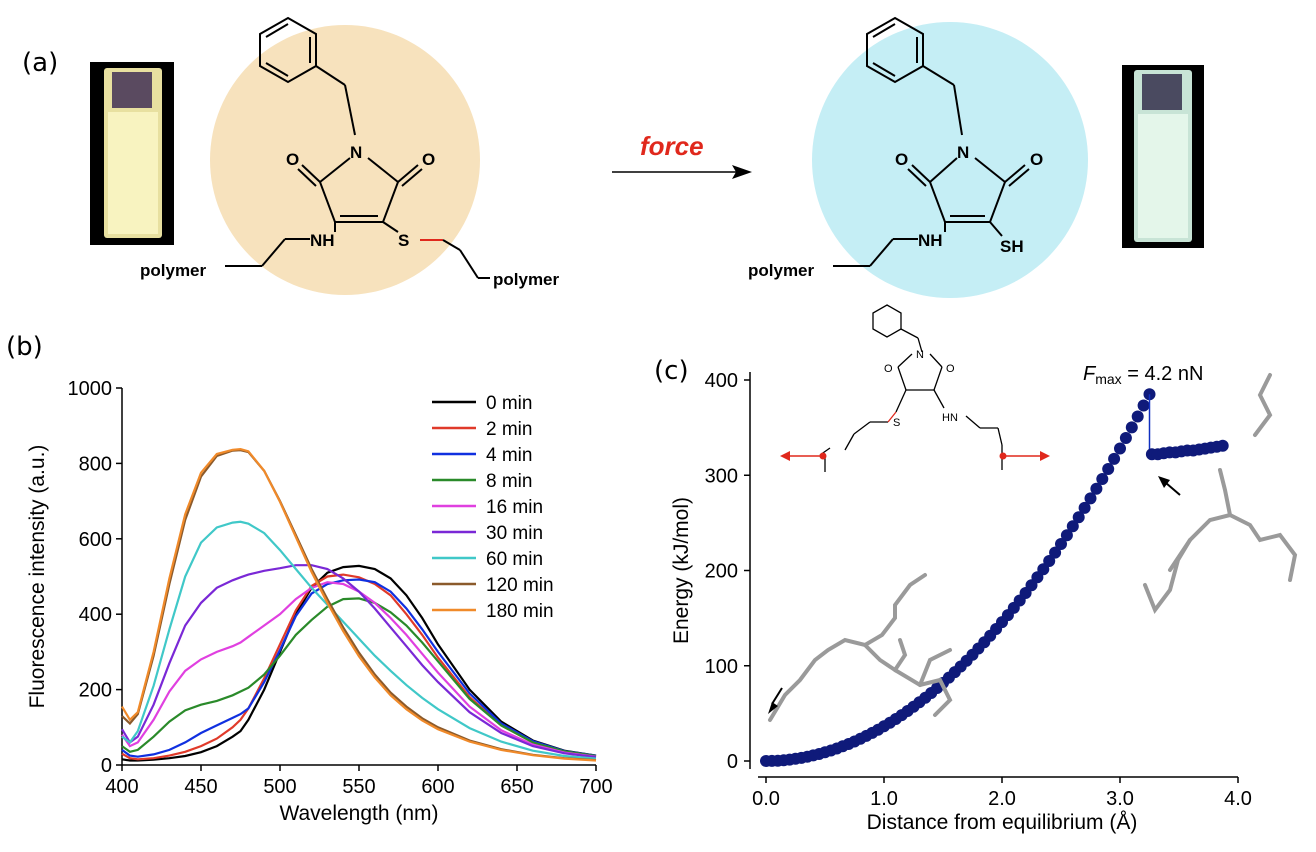 The image size is (1316, 852). Describe the element at coordinates (896, 423) in the screenshot. I see `inset-s-atom: S` at that location.